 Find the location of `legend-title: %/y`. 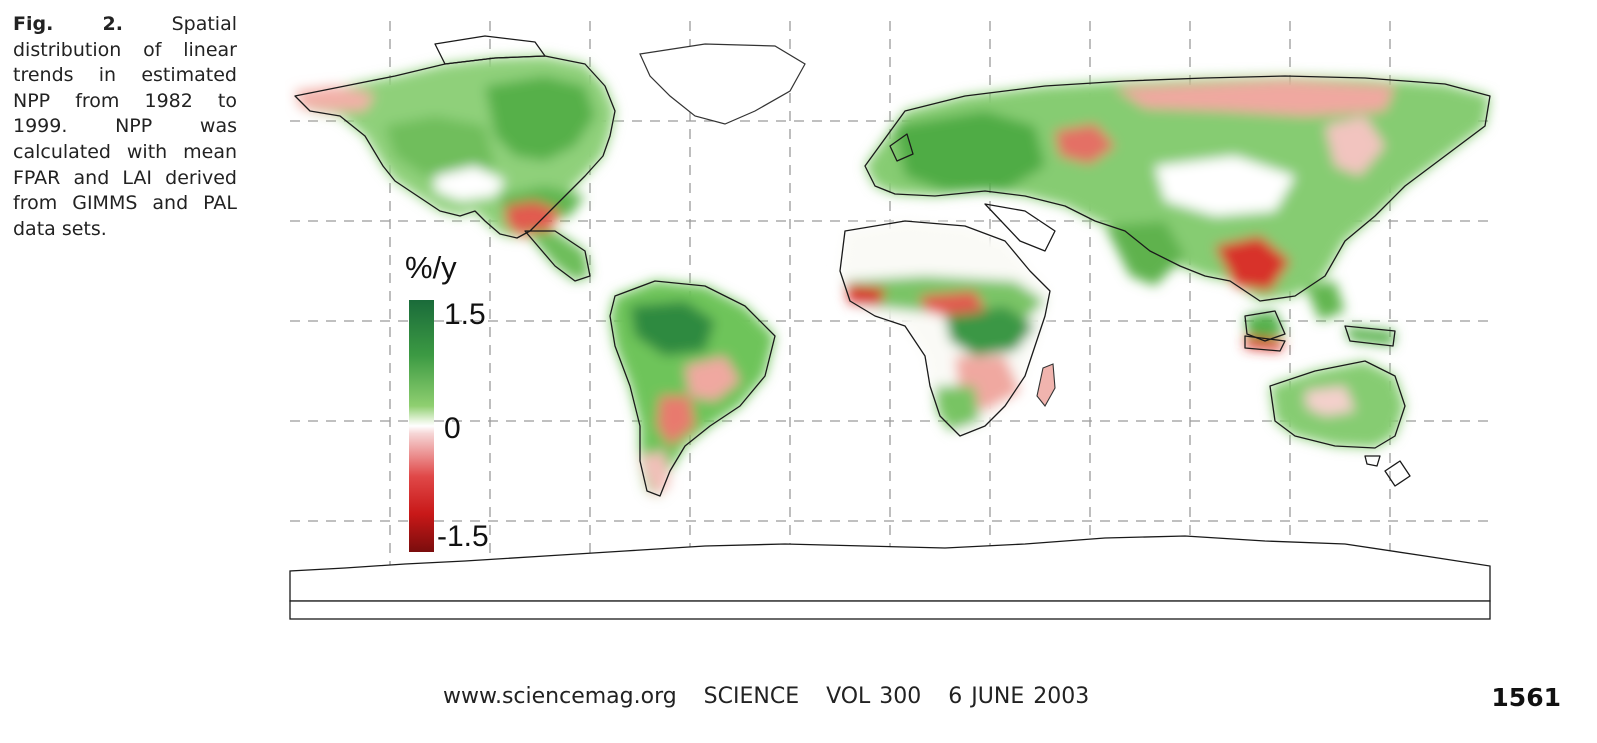

legend-title: %/y is located at coordinates (431, 267).